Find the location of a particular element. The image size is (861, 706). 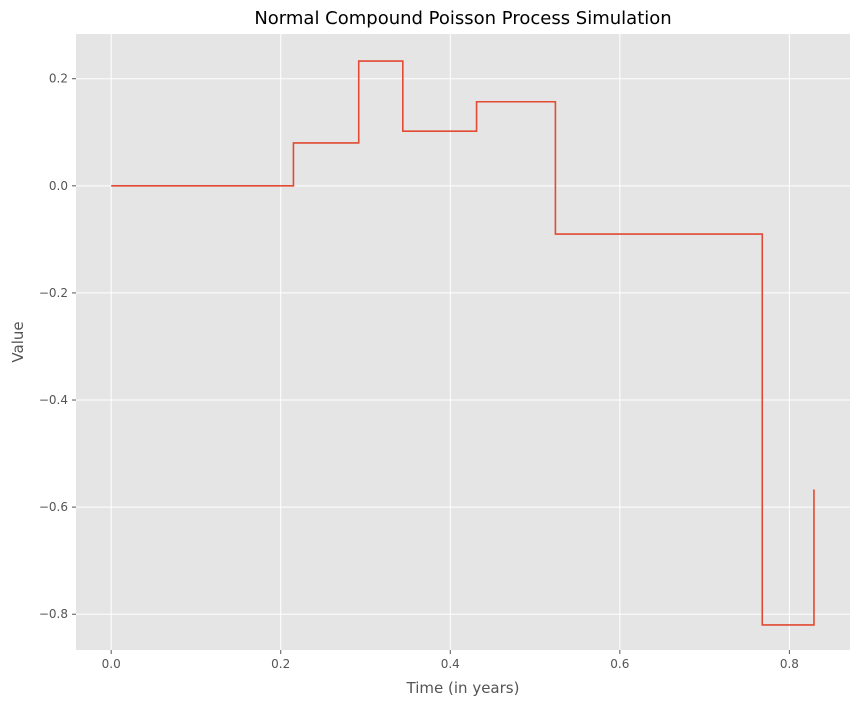

x-tick-label: 0.0 is located at coordinates (111, 664).